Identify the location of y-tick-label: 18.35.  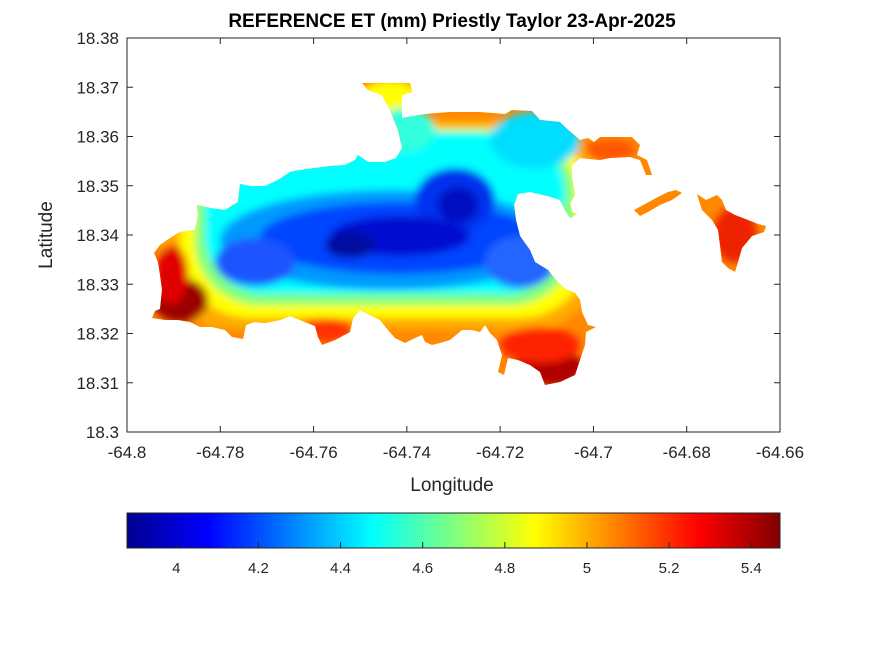
(97, 186).